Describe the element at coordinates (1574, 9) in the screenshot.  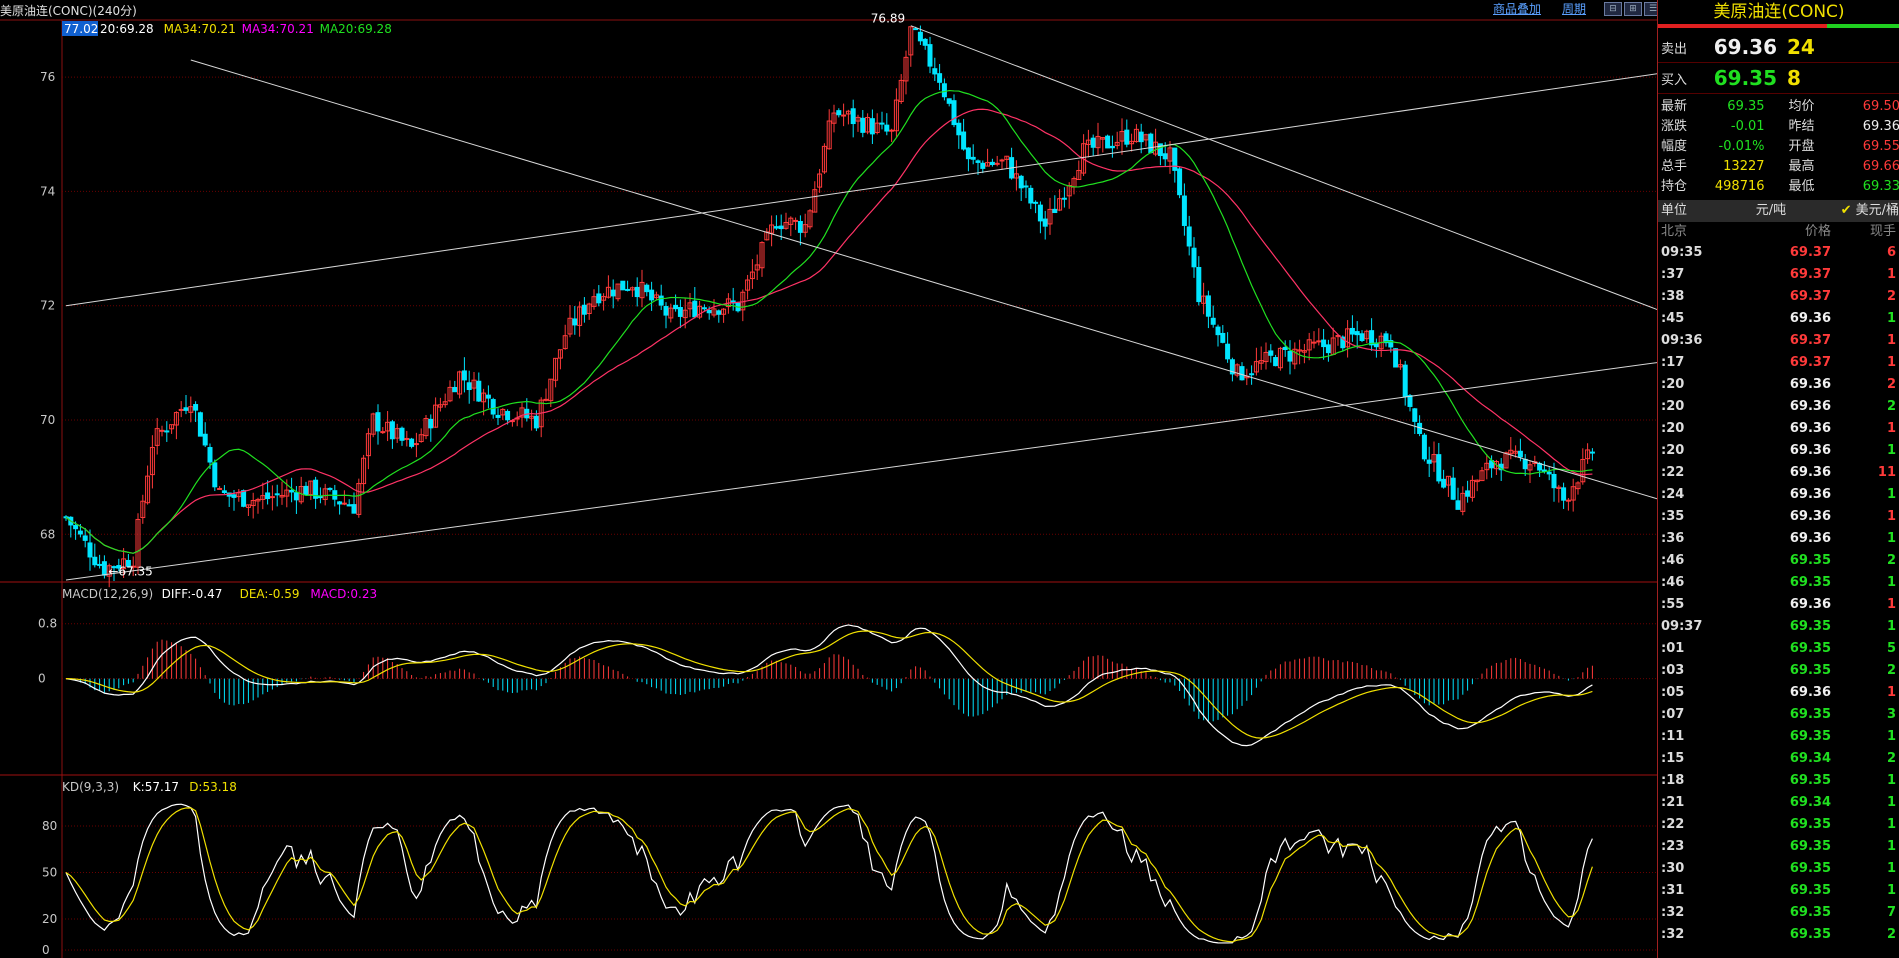
I see `period-link: 周期` at that location.